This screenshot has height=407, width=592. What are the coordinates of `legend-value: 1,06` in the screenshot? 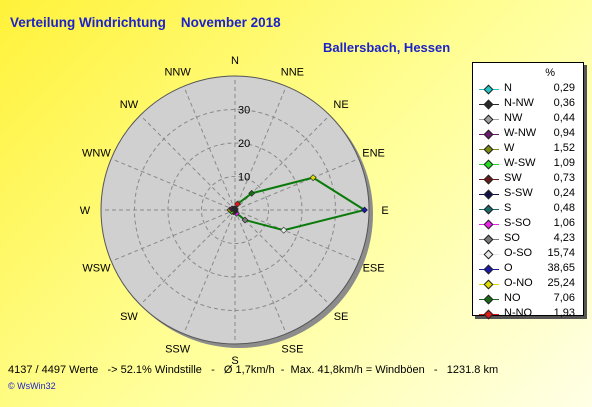 It's located at (564, 223).